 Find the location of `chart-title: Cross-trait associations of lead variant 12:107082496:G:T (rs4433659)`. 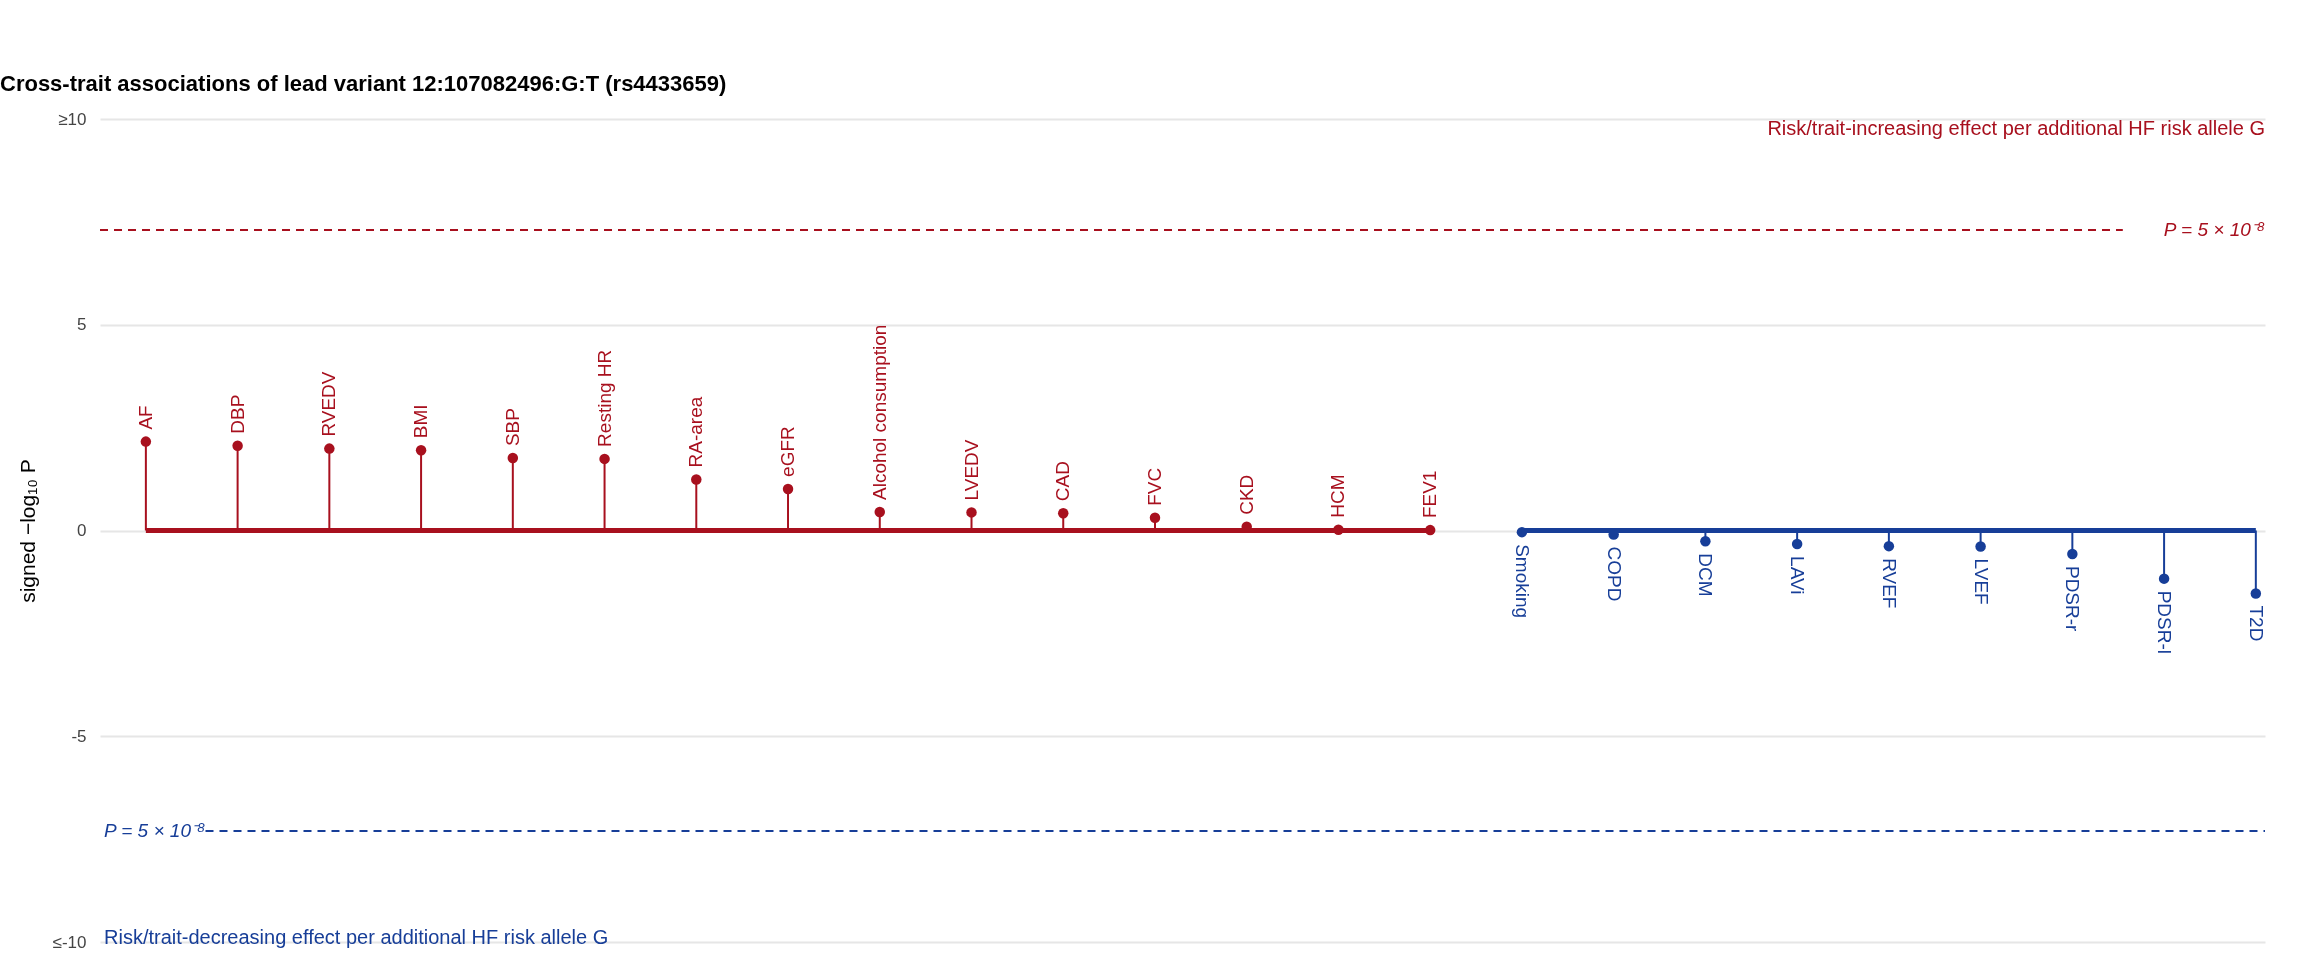

chart-title: Cross-trait associations of lead variant 12:107082496:G:T (rs4433659) is located at coordinates (363, 83).